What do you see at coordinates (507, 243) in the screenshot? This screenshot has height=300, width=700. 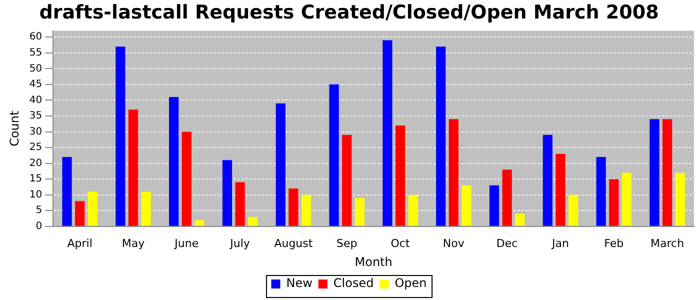 I see `x-tick-label: Dec` at bounding box center [507, 243].